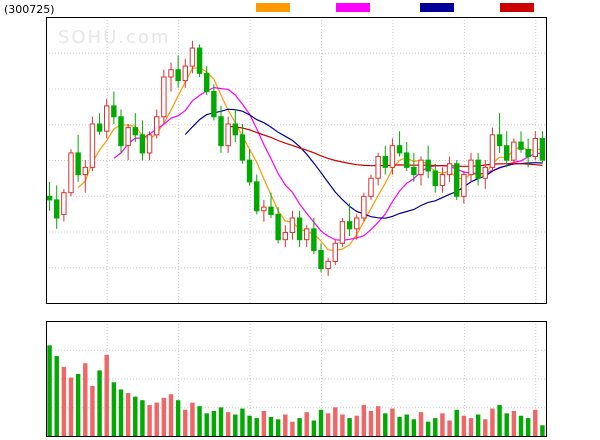  Describe the element at coordinates (29, 9) in the screenshot. I see `stock-code-label: (300725)` at that location.